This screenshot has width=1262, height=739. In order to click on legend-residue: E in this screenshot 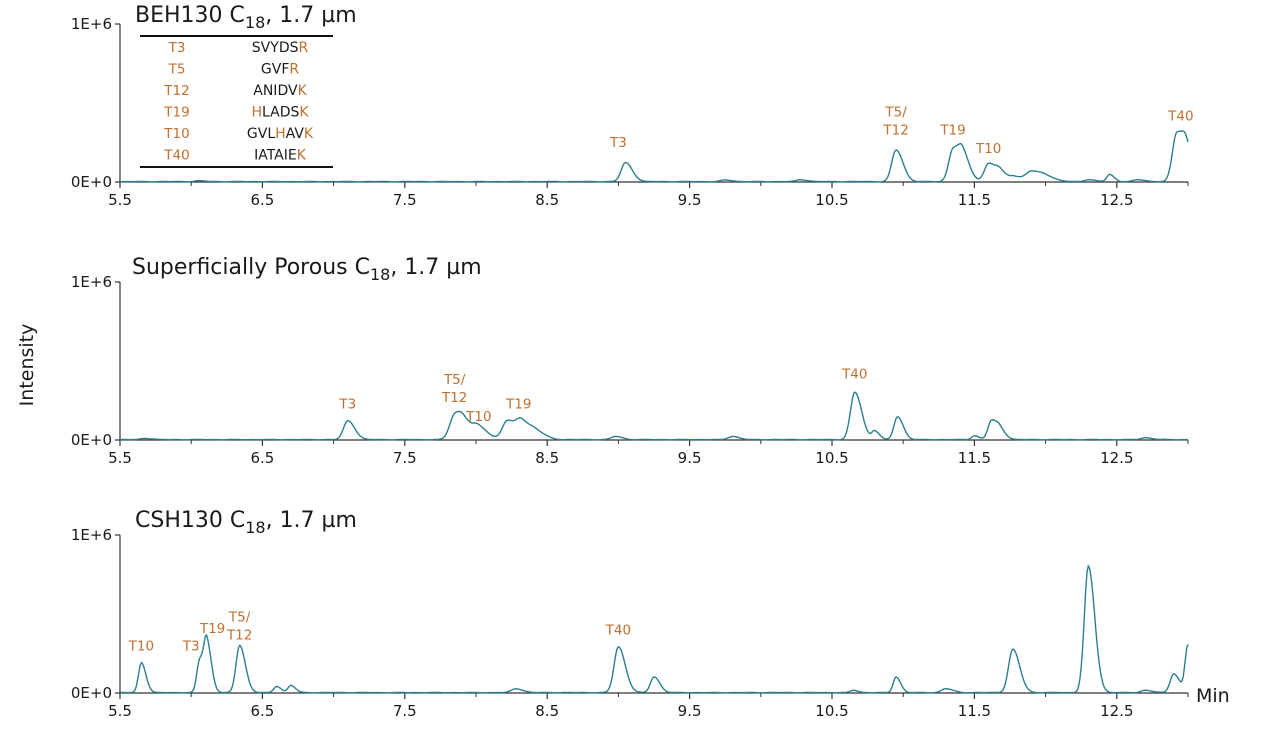, I will do `click(292, 156)`.